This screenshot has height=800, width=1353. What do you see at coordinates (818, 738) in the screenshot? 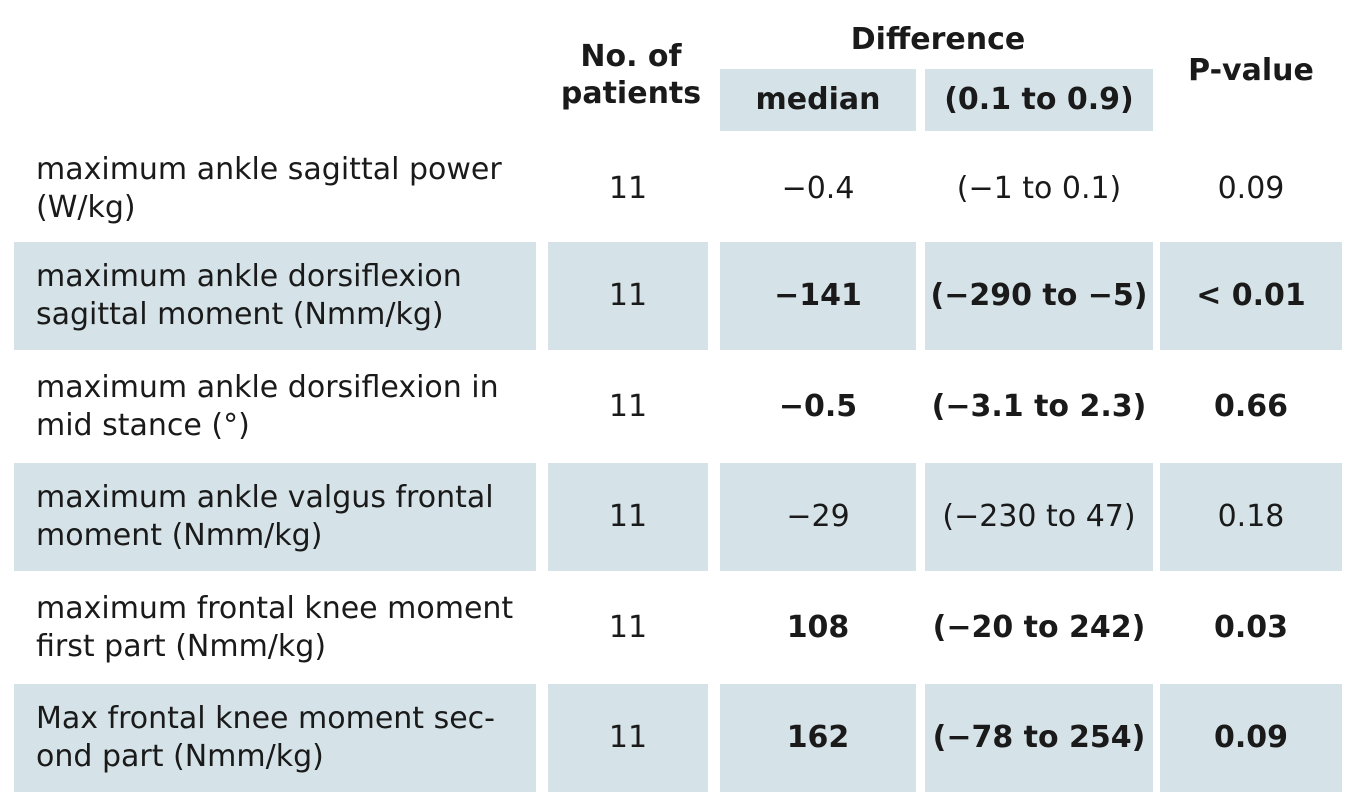
I see `median-cell: 162` at bounding box center [818, 738].